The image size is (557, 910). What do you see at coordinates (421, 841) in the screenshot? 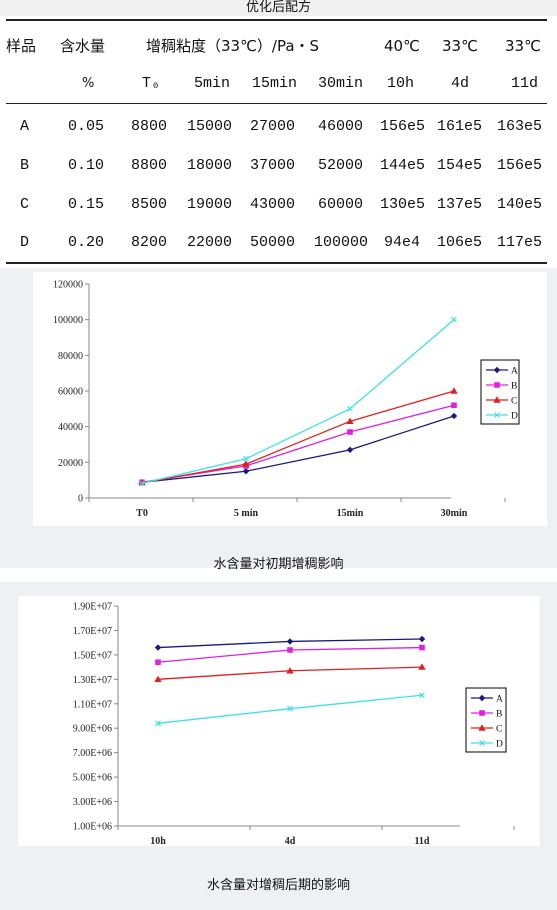
I see `x-tick-label: 11d` at bounding box center [421, 841].